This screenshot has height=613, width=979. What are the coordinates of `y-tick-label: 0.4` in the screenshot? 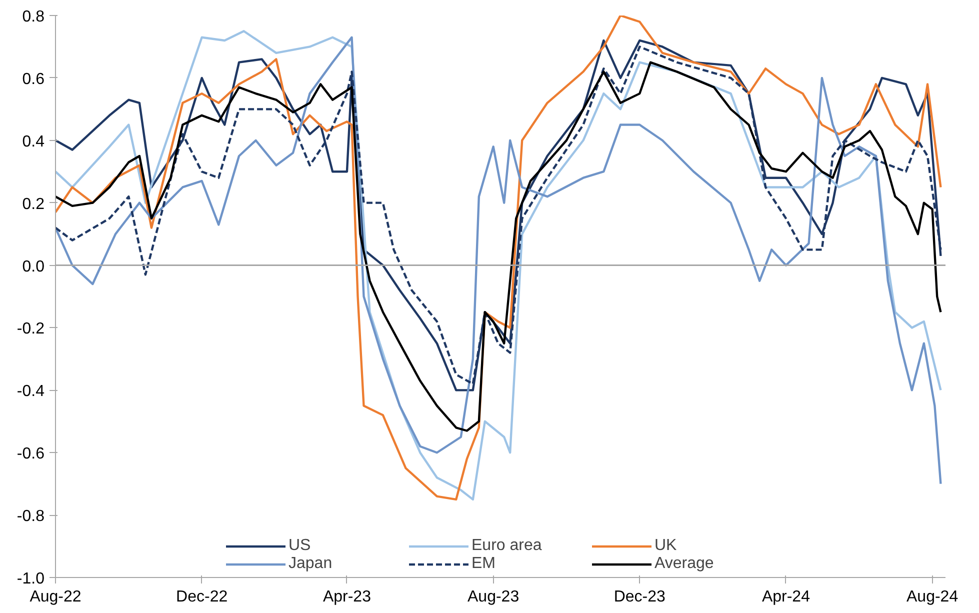 It's located at (33, 141).